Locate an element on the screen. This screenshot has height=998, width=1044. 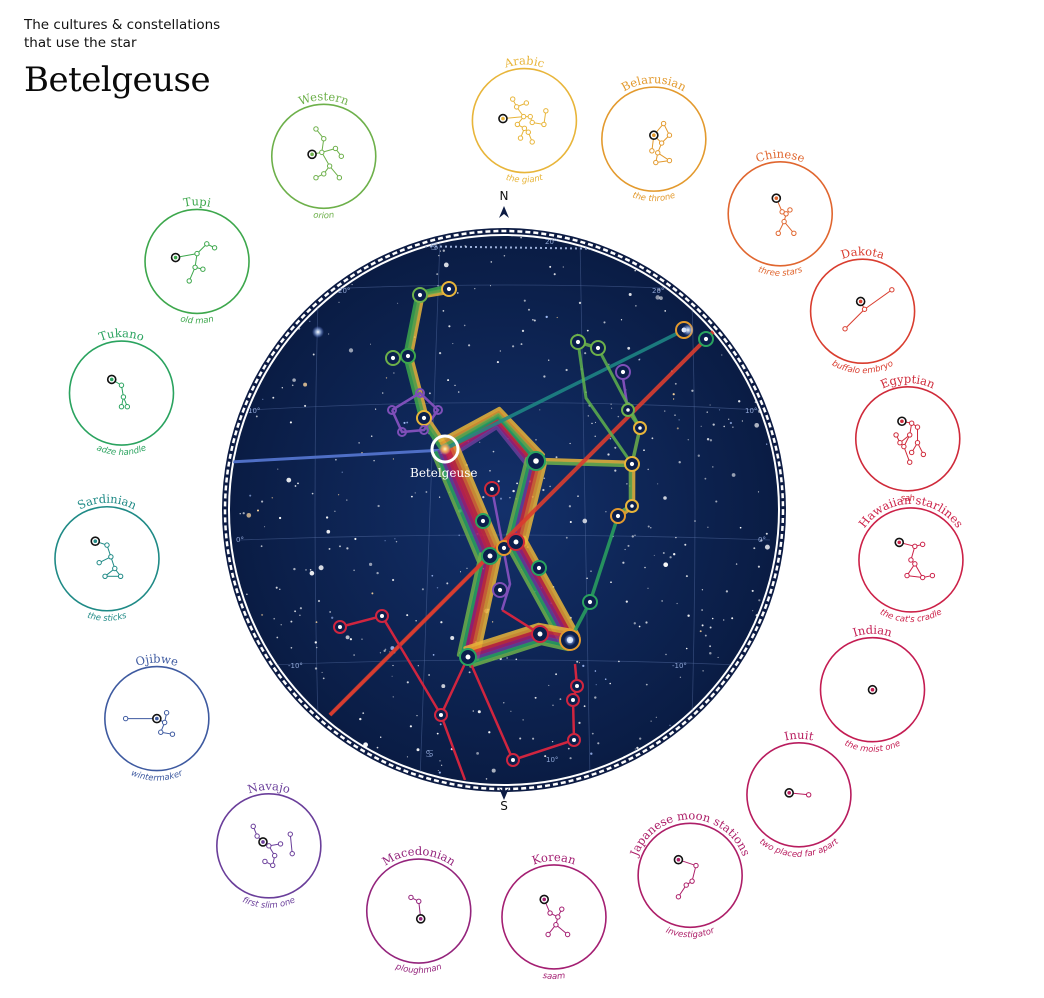
culture-arabic: Arabic the giant is located at coordinates (524, 119).